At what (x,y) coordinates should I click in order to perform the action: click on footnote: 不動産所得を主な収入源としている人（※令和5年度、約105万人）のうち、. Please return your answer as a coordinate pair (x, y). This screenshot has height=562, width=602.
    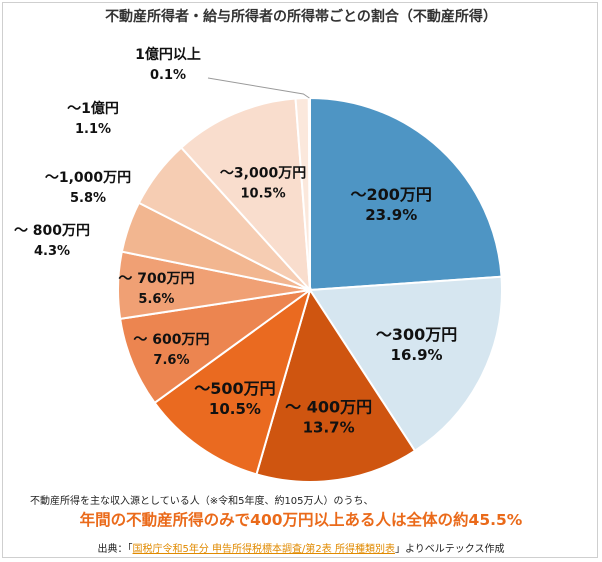
    Looking at the image, I should click on (202, 501).